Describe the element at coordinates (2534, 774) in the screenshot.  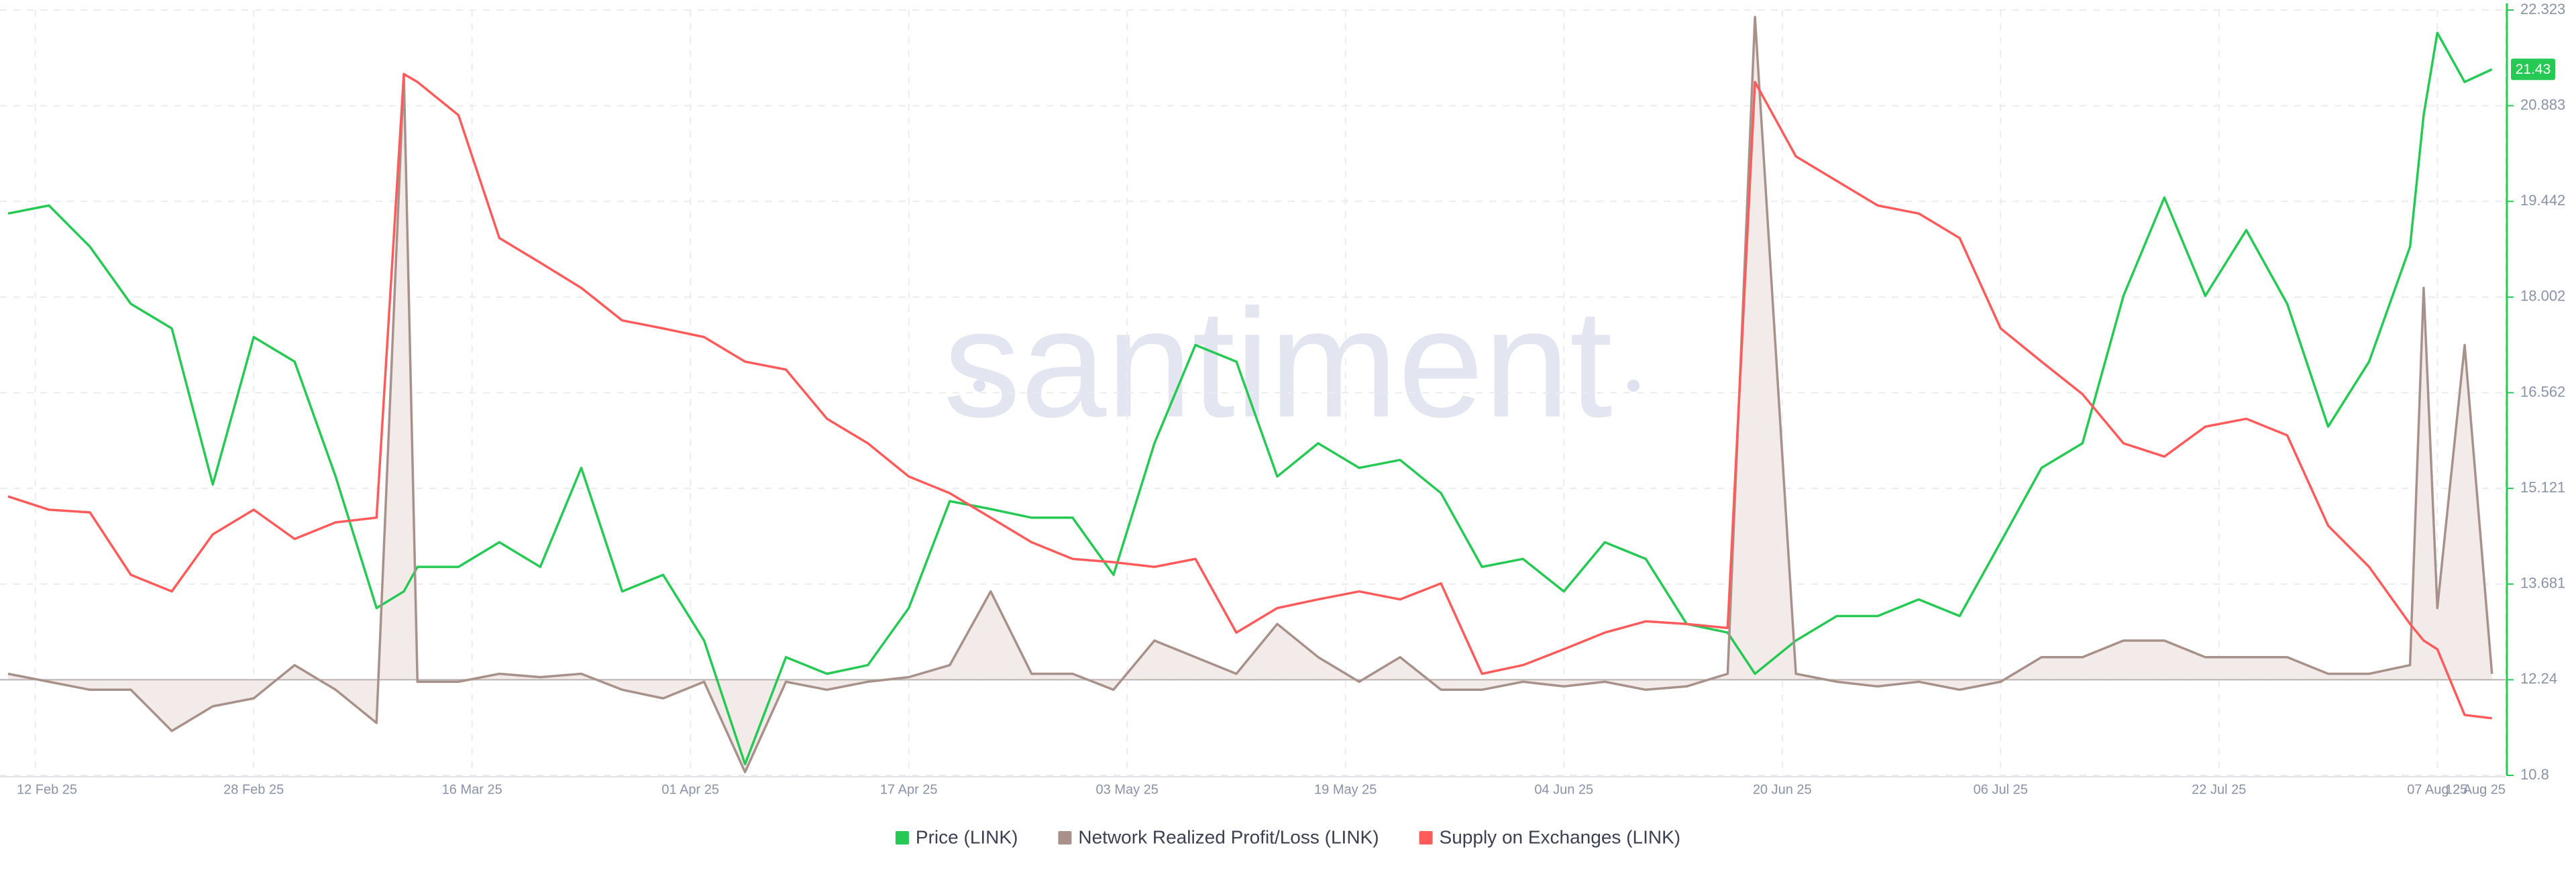
I see `y-tick-label: 10.8` at that location.